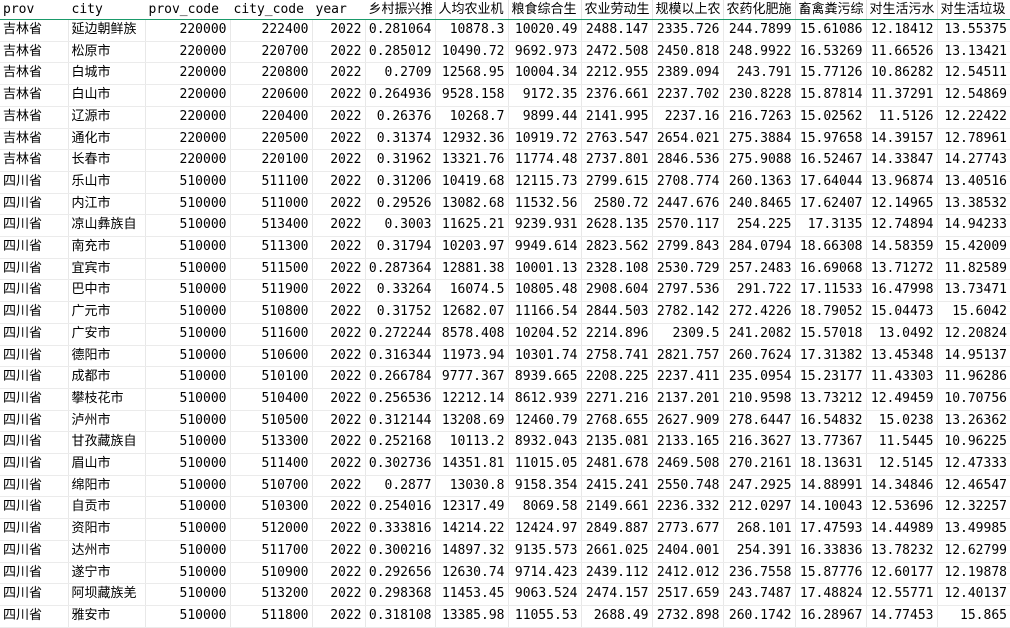  Describe the element at coordinates (688, 247) in the screenshot. I see `cell-v5: 2799.843` at that location.